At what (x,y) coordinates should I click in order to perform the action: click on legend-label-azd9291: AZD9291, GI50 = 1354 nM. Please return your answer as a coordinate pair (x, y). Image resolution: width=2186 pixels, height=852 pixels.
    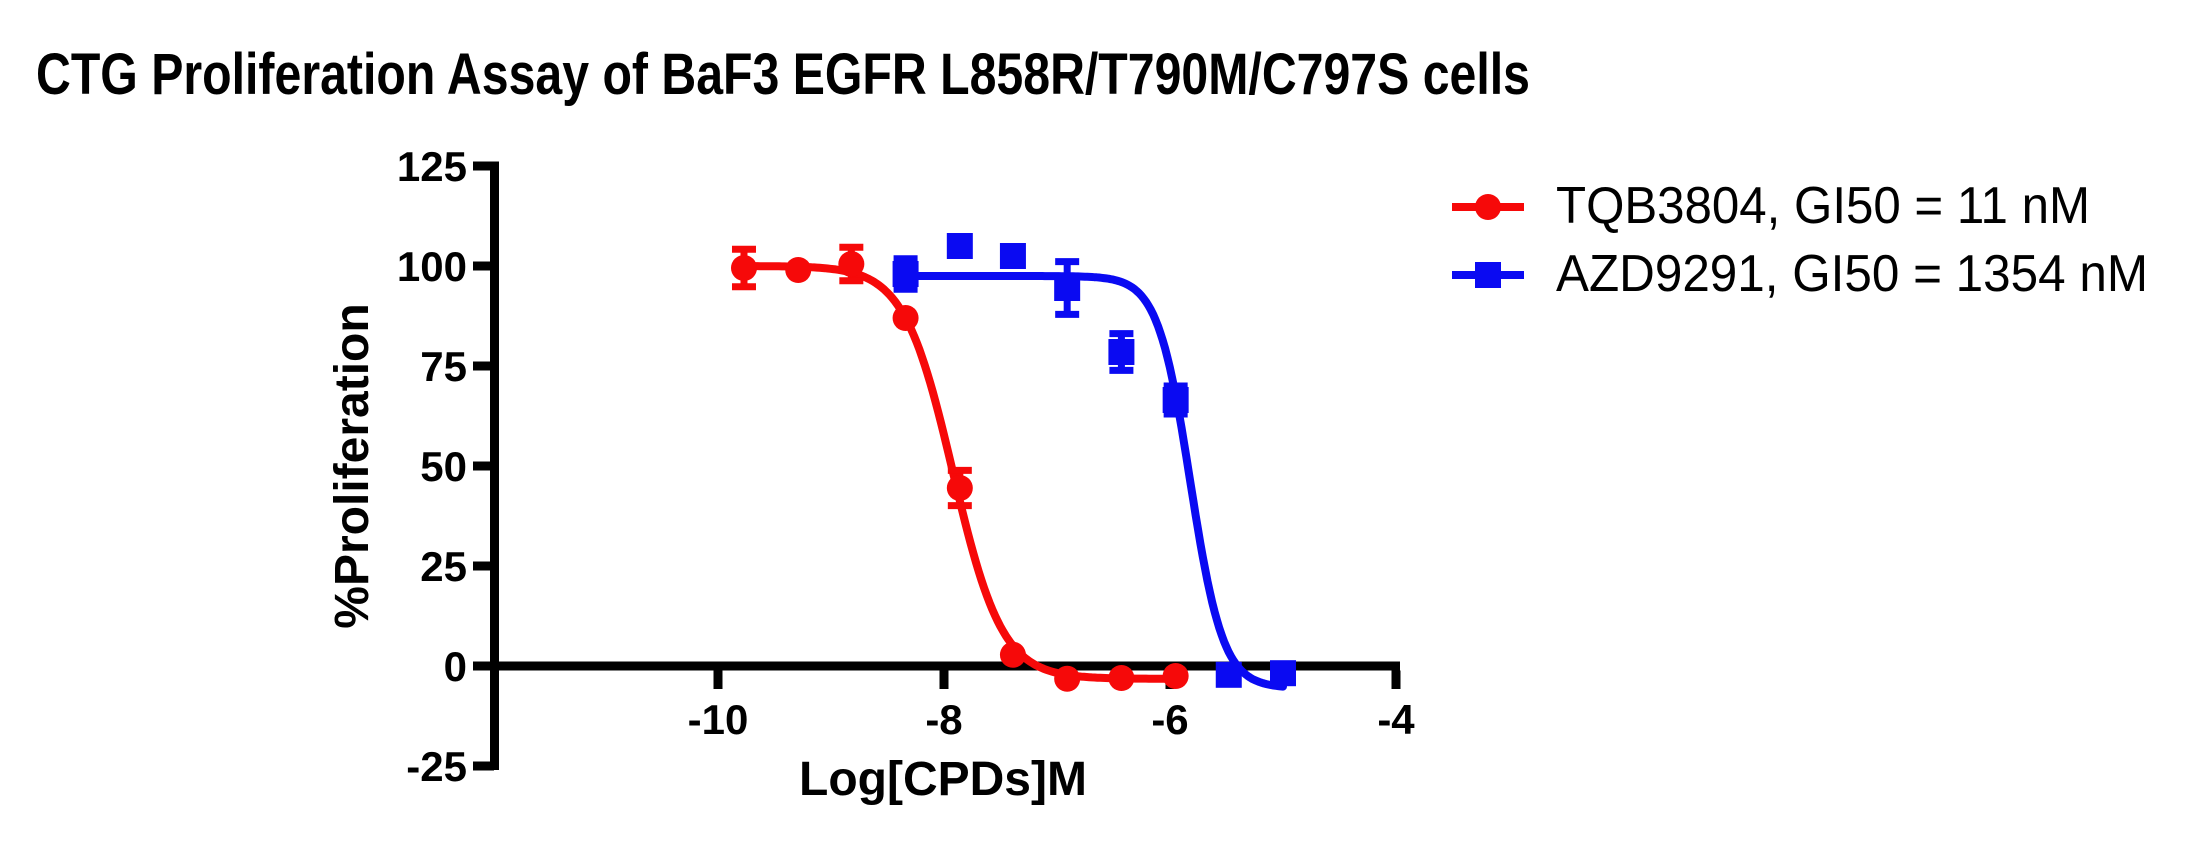
    Looking at the image, I should click on (1852, 274).